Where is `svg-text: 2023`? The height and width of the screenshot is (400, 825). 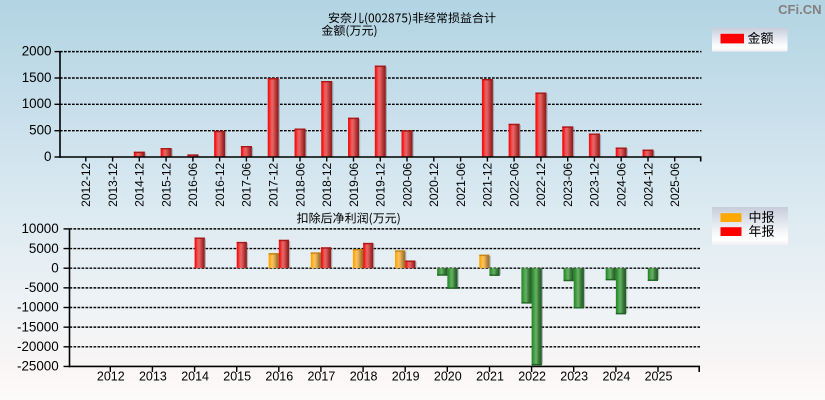
svg-text: 2023 is located at coordinates (574, 377).